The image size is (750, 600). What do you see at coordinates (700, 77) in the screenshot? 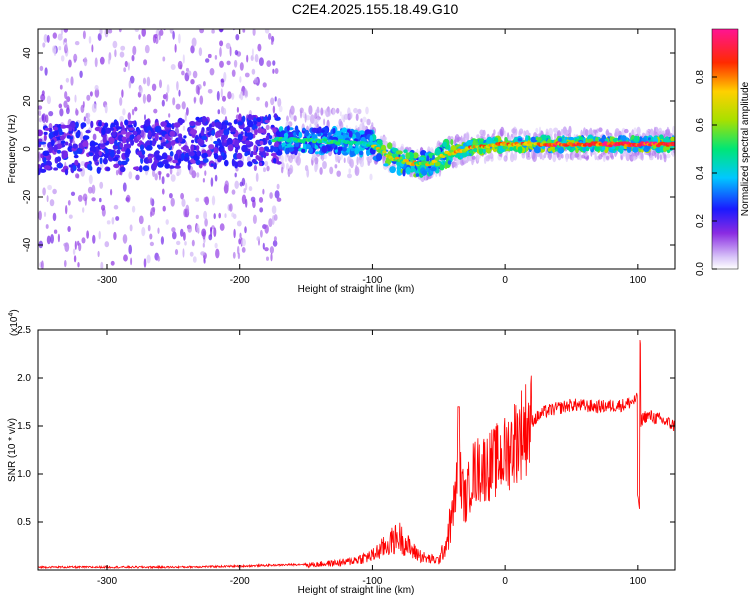
I see `colorbar-tick-label: 0.8` at bounding box center [700, 77].